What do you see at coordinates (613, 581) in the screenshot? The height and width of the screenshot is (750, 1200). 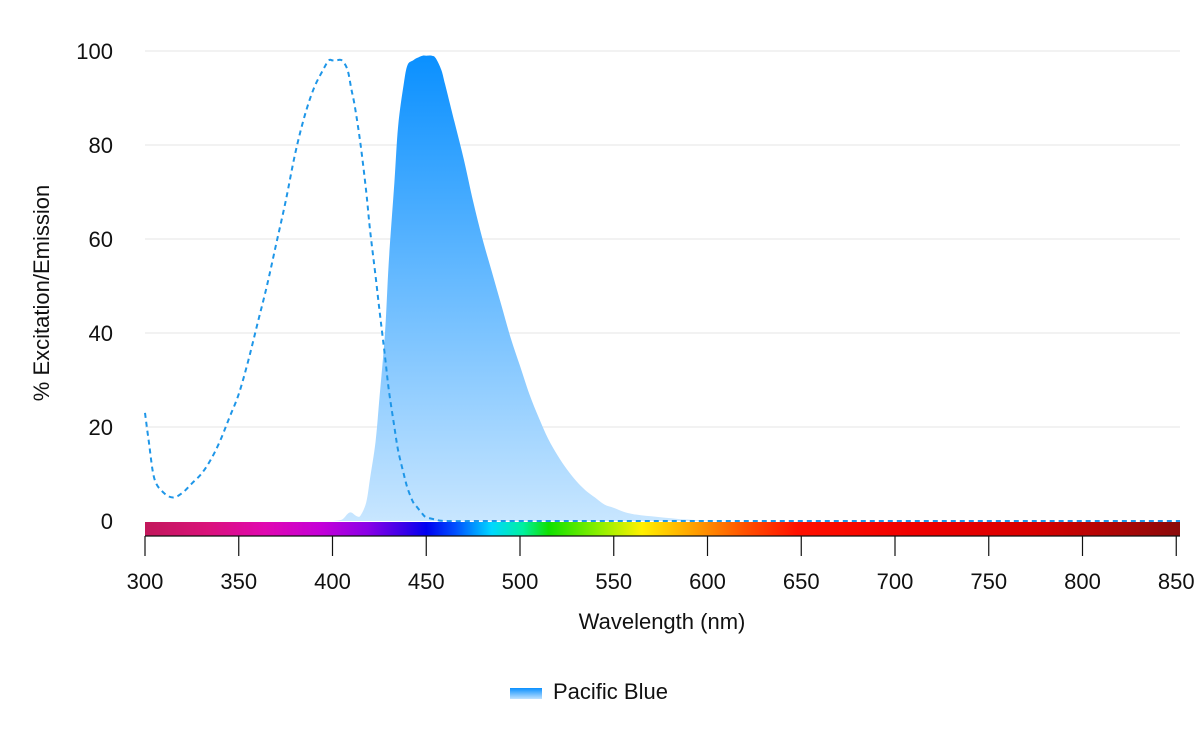 I see `x-tick-label: 550` at bounding box center [613, 581].